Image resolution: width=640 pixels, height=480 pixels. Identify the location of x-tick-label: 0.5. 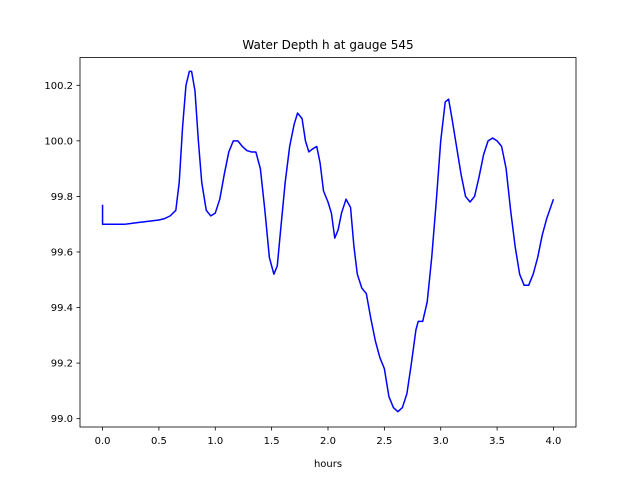
(159, 441).